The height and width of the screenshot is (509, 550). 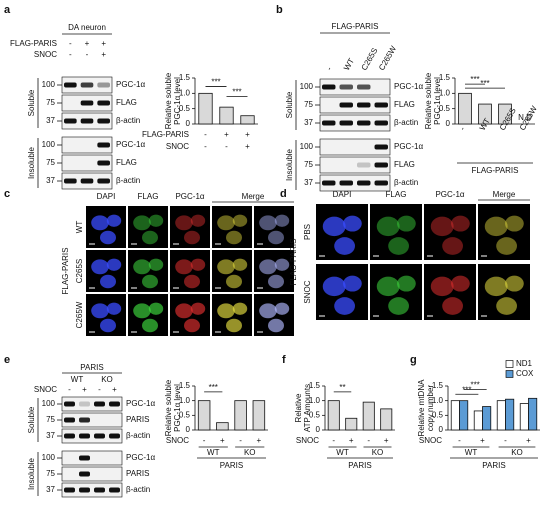 I want to click on row-label: C265W, so click(x=79, y=314).